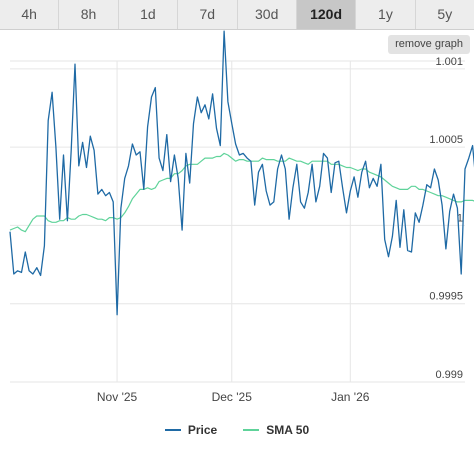 This screenshot has height=455, width=474. Describe the element at coordinates (460, 218) in the screenshot. I see `y-tick-label: 1` at that location.